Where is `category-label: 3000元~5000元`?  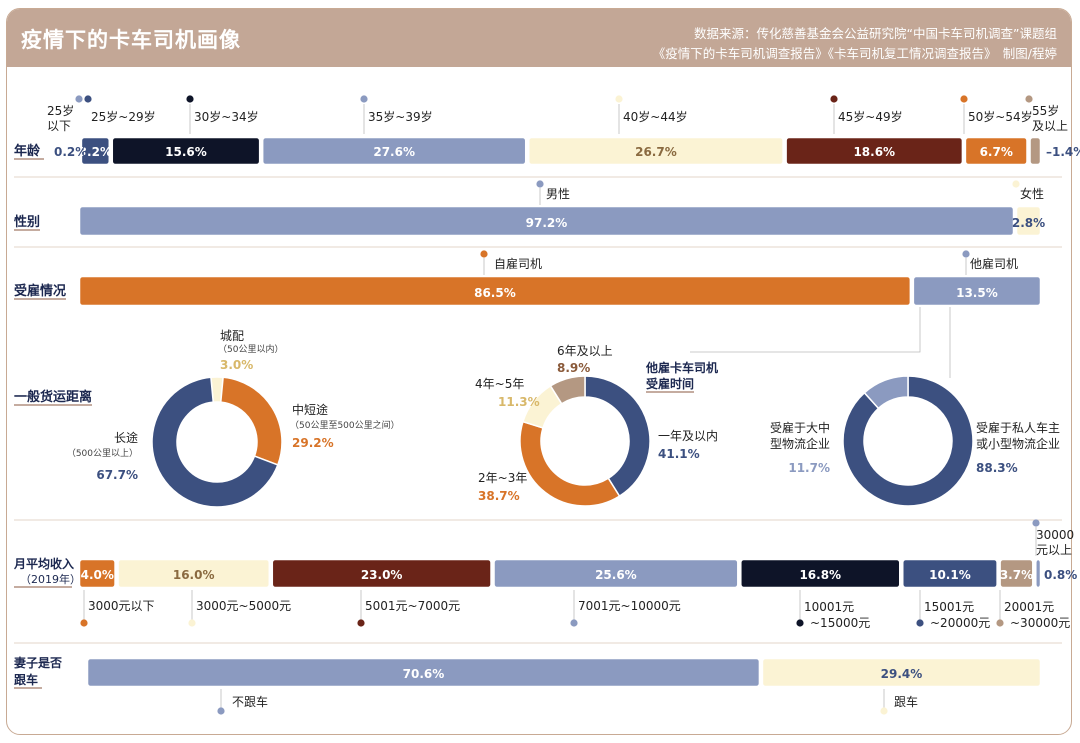
category-label: 3000元~5000元 is located at coordinates (243, 606).